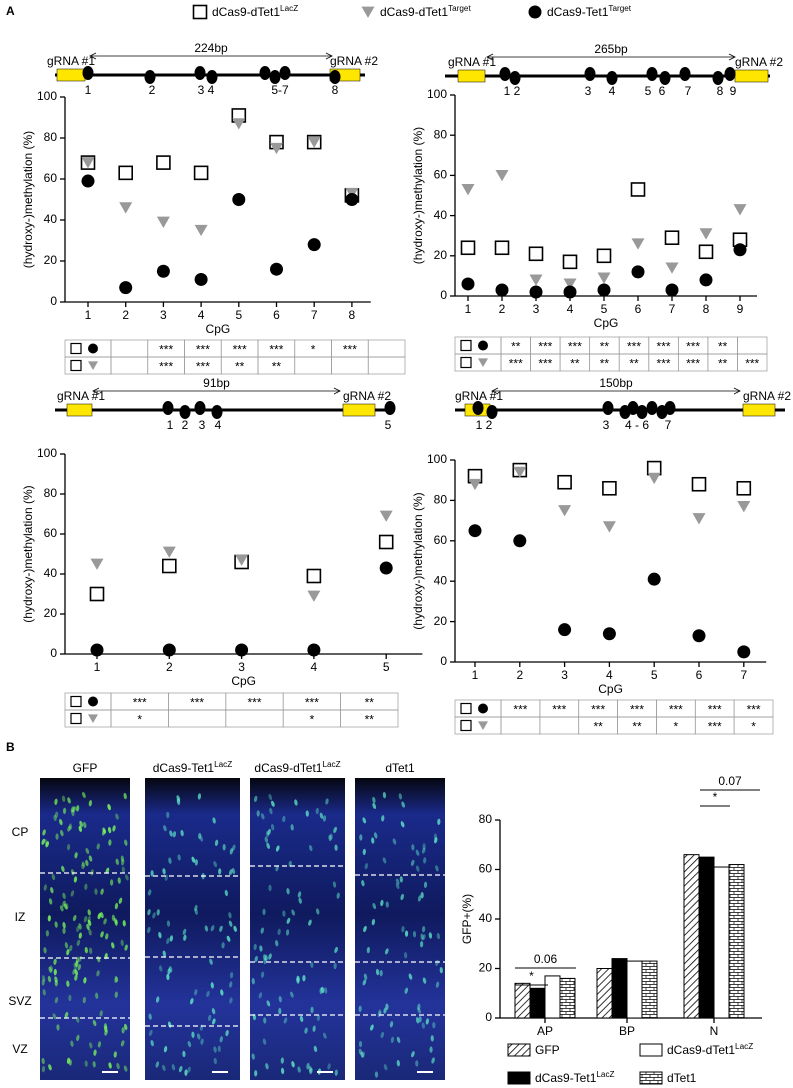  I want to click on panel-label: B, so click(10, 747).